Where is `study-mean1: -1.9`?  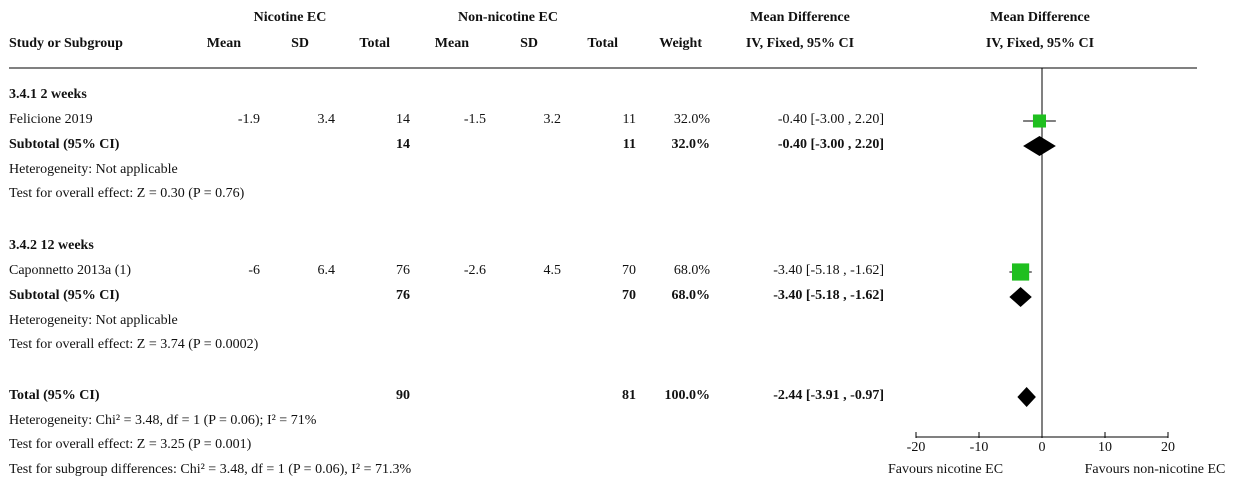 study-mean1: -1.9 is located at coordinates (248, 119).